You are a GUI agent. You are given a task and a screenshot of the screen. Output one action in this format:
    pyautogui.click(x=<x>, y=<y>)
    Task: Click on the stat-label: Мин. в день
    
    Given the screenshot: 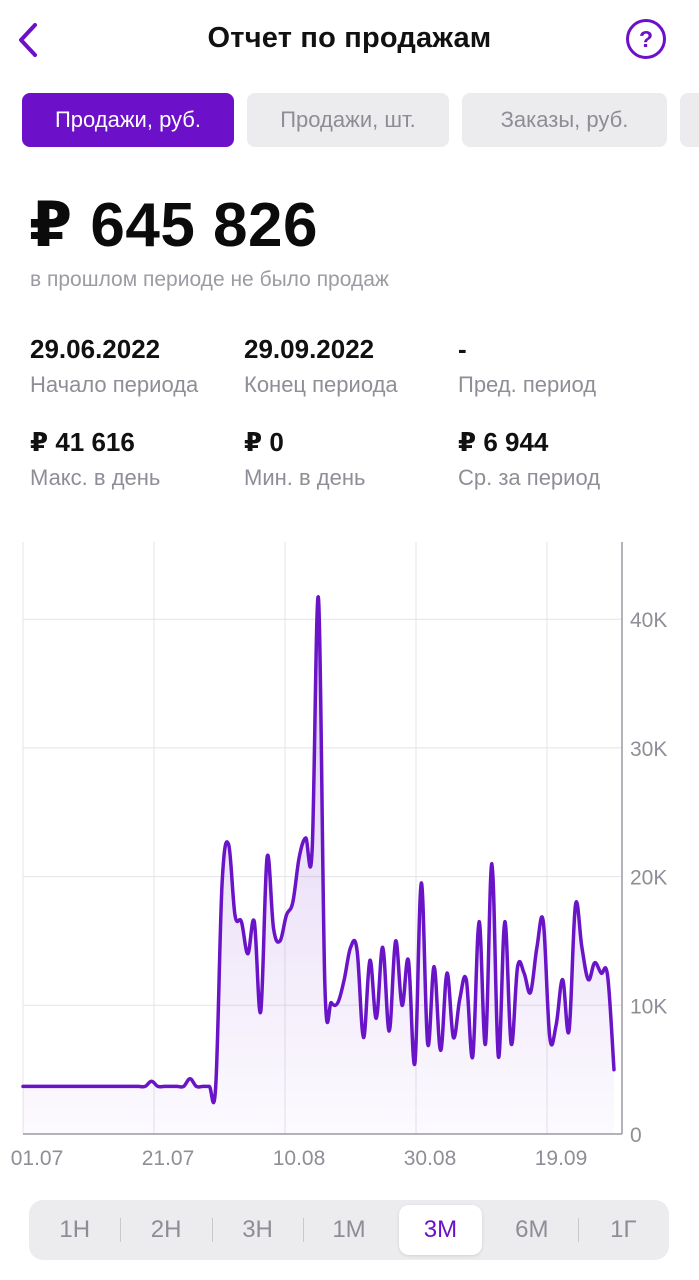 What is the action you would take?
    pyautogui.click(x=305, y=477)
    